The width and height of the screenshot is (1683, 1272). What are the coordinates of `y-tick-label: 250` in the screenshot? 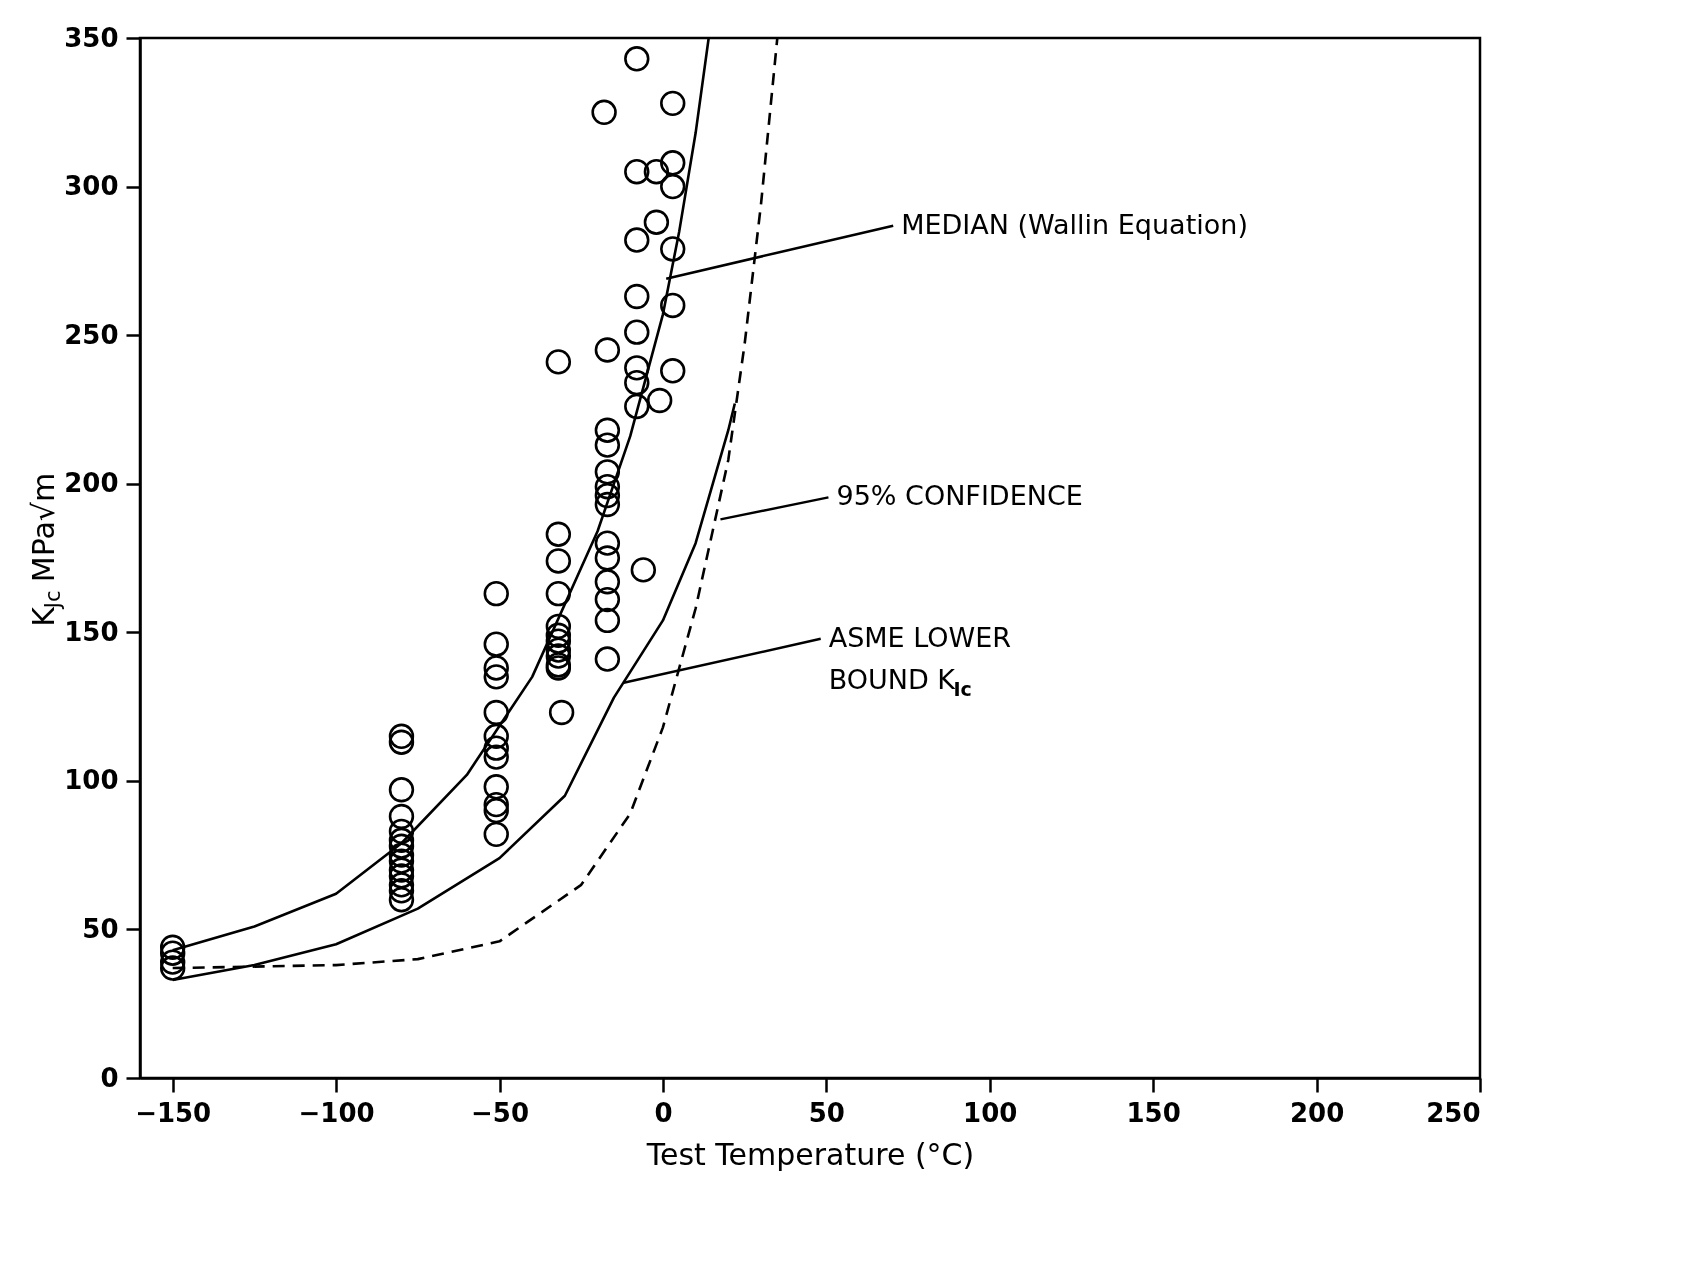 It's located at (91, 334).